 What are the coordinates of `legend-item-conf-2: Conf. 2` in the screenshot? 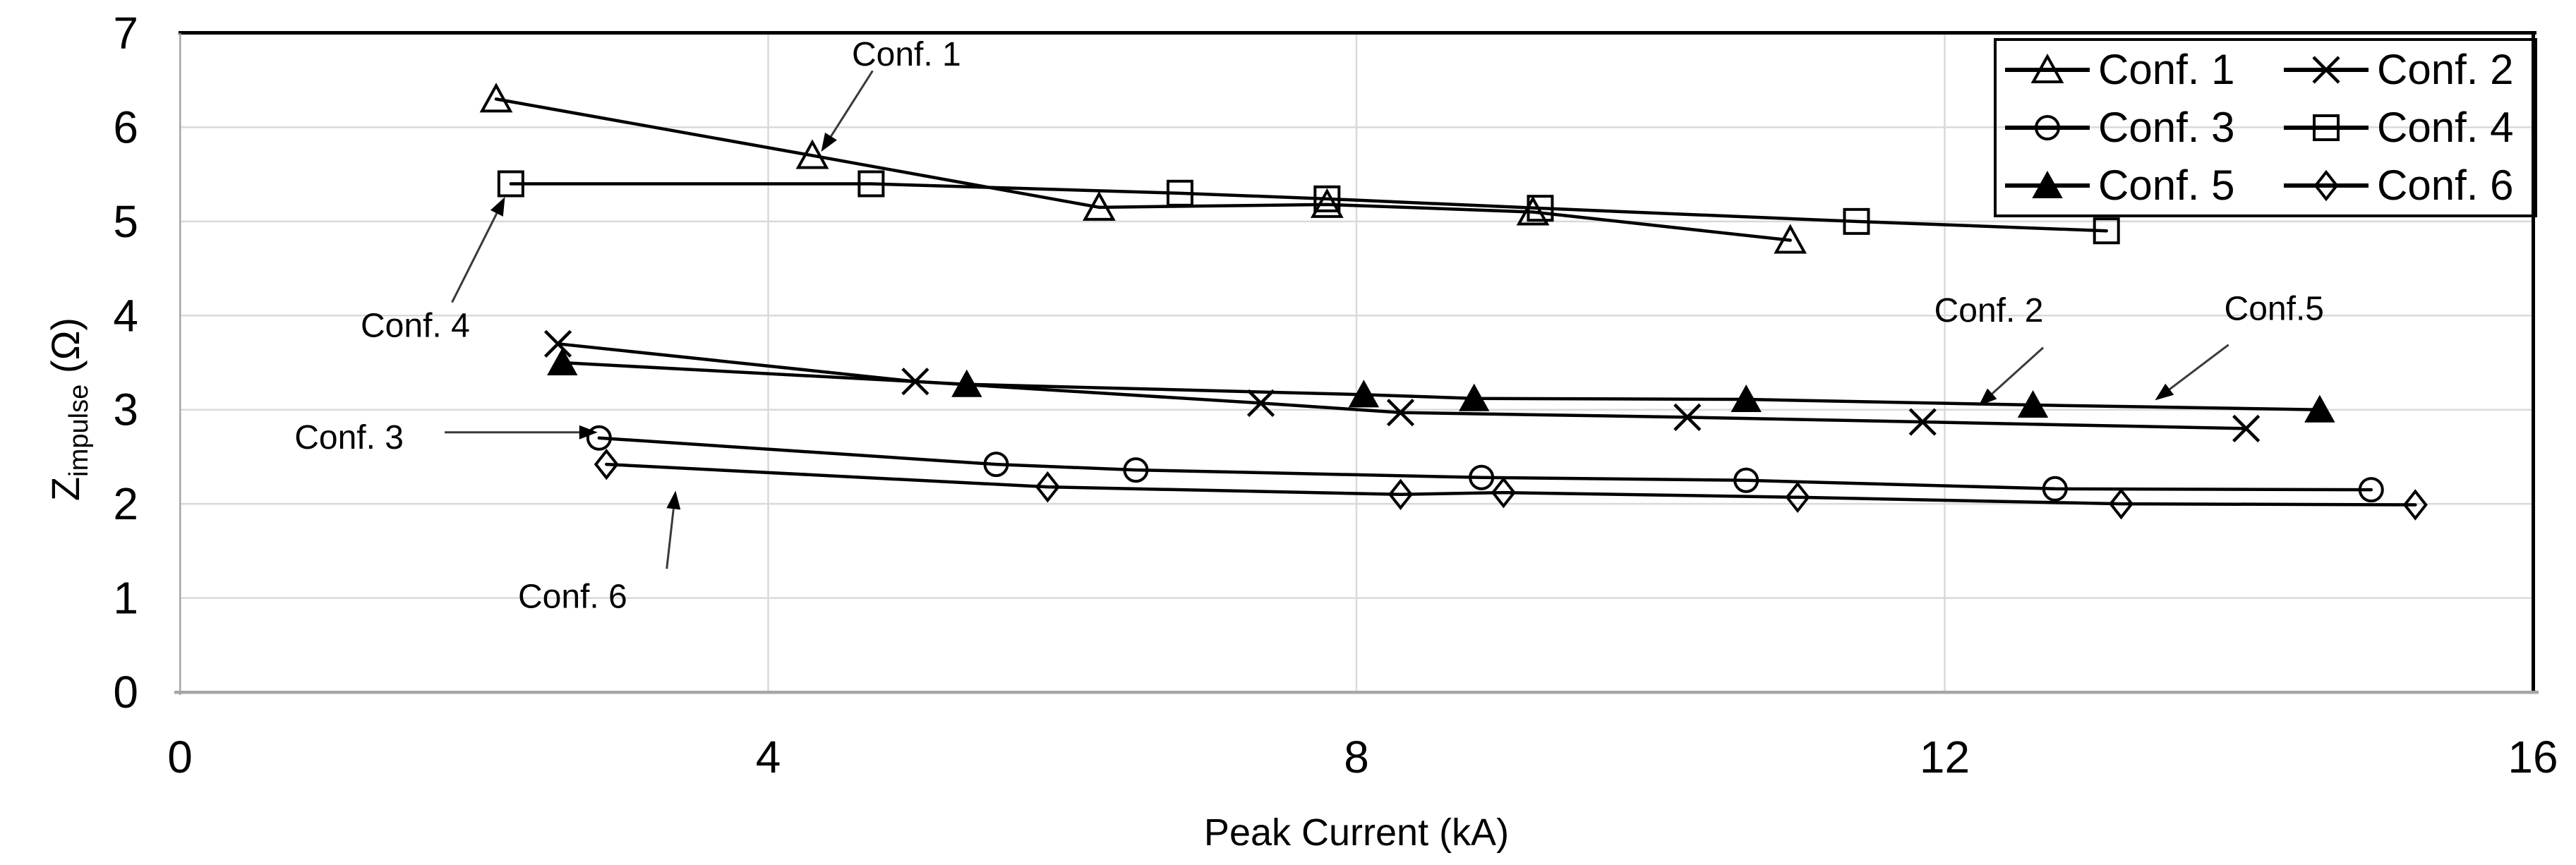 It's located at (2408, 70).